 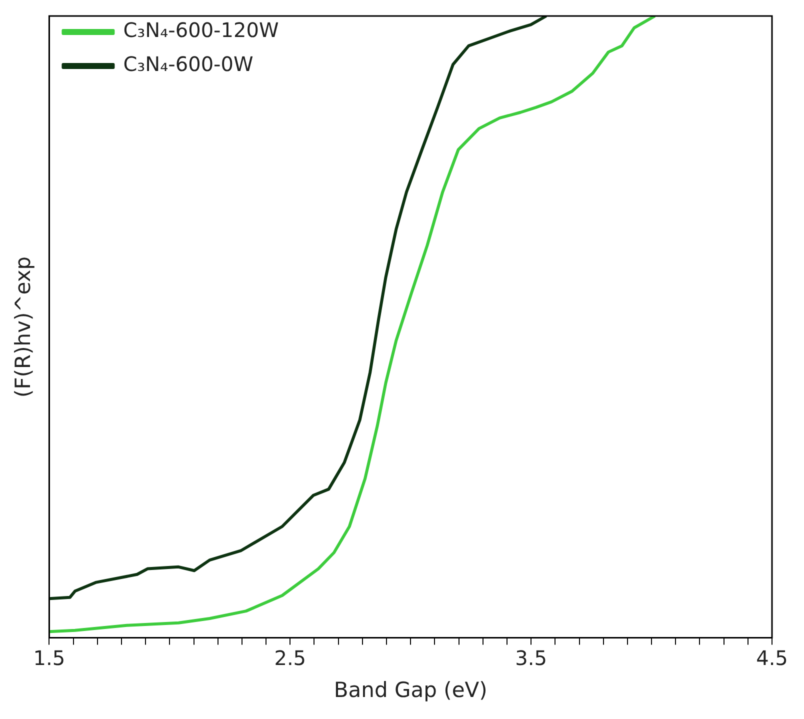 I want to click on x-tick-label: 2.5, so click(x=290, y=658).